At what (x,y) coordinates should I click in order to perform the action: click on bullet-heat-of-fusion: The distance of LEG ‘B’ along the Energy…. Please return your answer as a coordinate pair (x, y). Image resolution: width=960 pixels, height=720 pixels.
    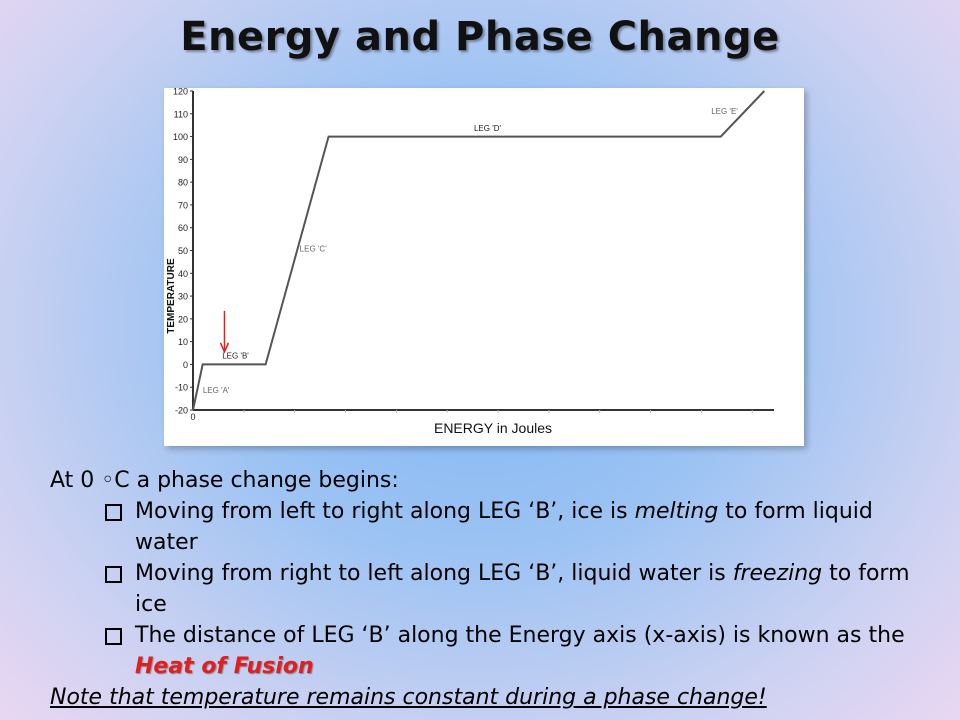
    Looking at the image, I should click on (520, 651).